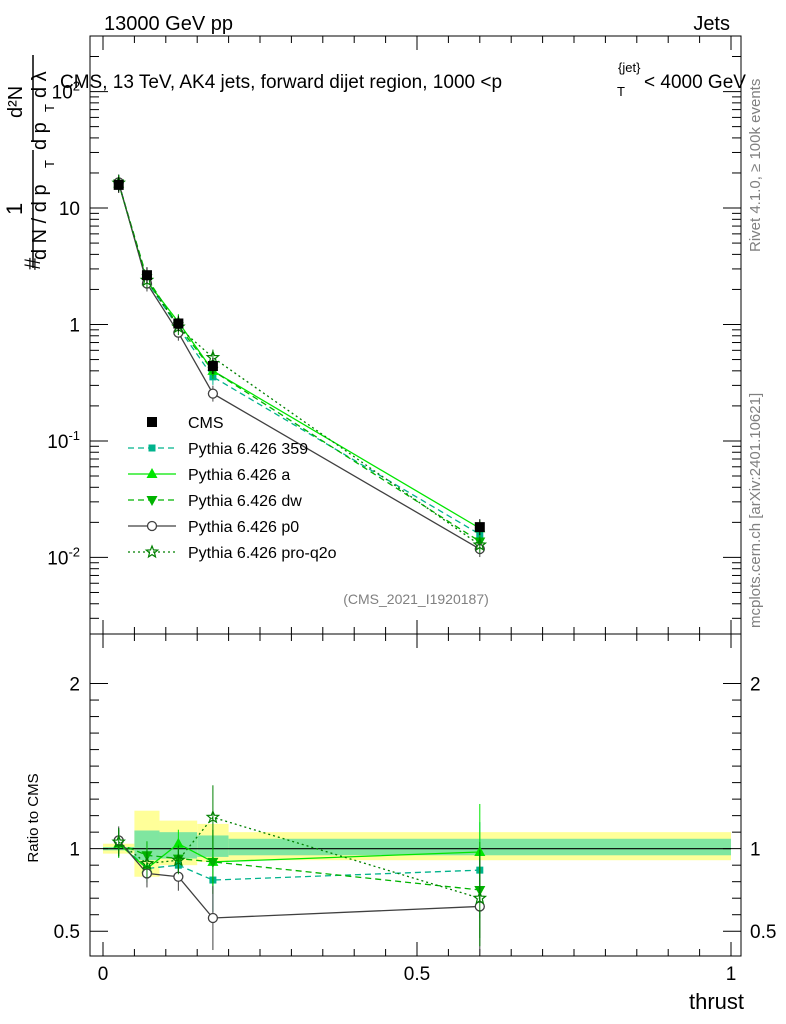 Image resolution: width=786 pixels, height=1024 pixels. What do you see at coordinates (63, 324) in the screenshot?
I see `main-axis-tick-labels: 10⁻² 10⁻¹ 1 10 10²` at bounding box center [63, 324].